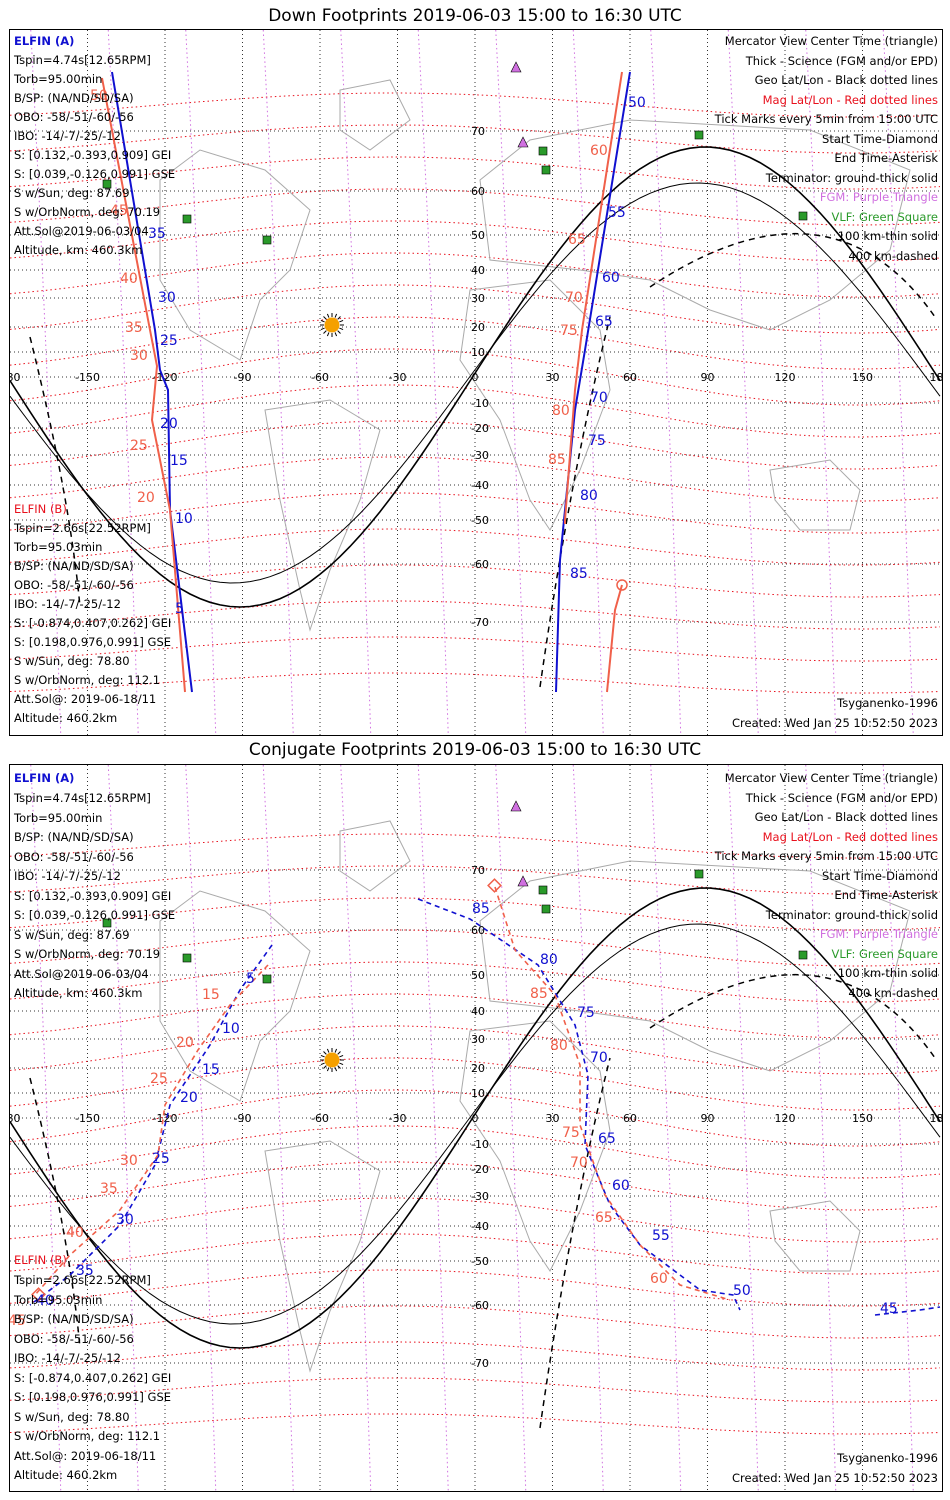 Image resolution: width=950 pixels, height=1500 pixels. What do you see at coordinates (99, 96) in the screenshot?
I see `elfin-b-tick-label: 50` at bounding box center [99, 96].